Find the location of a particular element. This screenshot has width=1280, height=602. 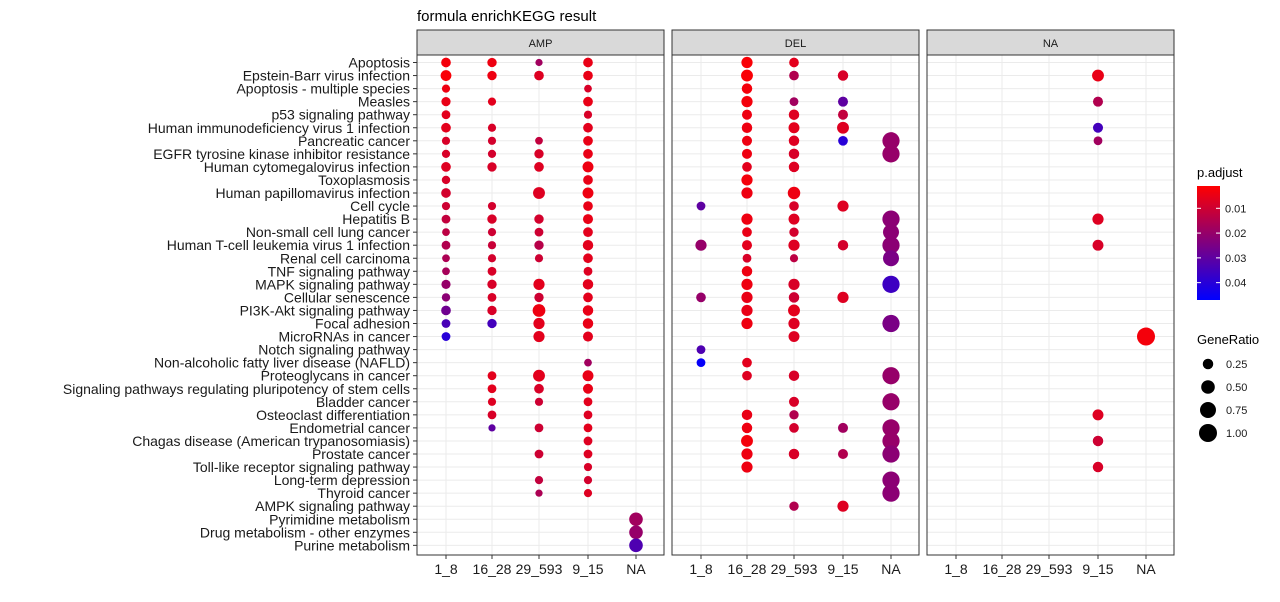

y-tick-label: MAPK signaling pathway is located at coordinates (332, 284).